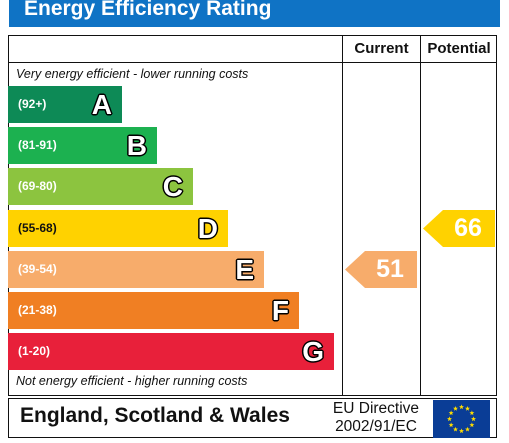 This screenshot has width=509, height=443. I want to click on band-range-e: (39-54), so click(37, 269).